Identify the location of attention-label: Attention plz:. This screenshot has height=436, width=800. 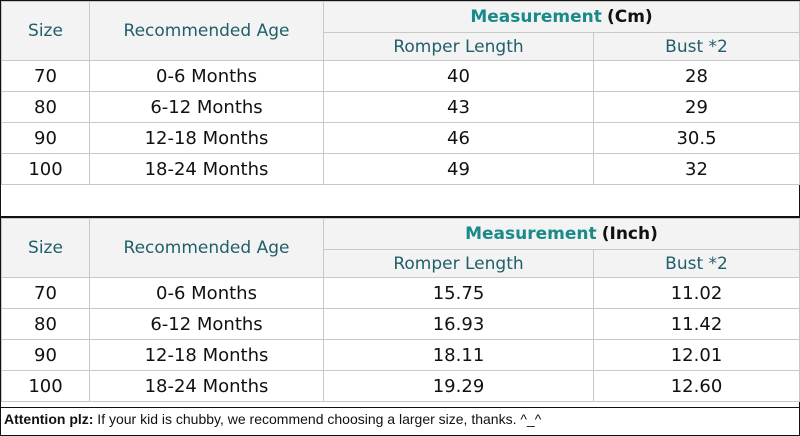
(49, 419).